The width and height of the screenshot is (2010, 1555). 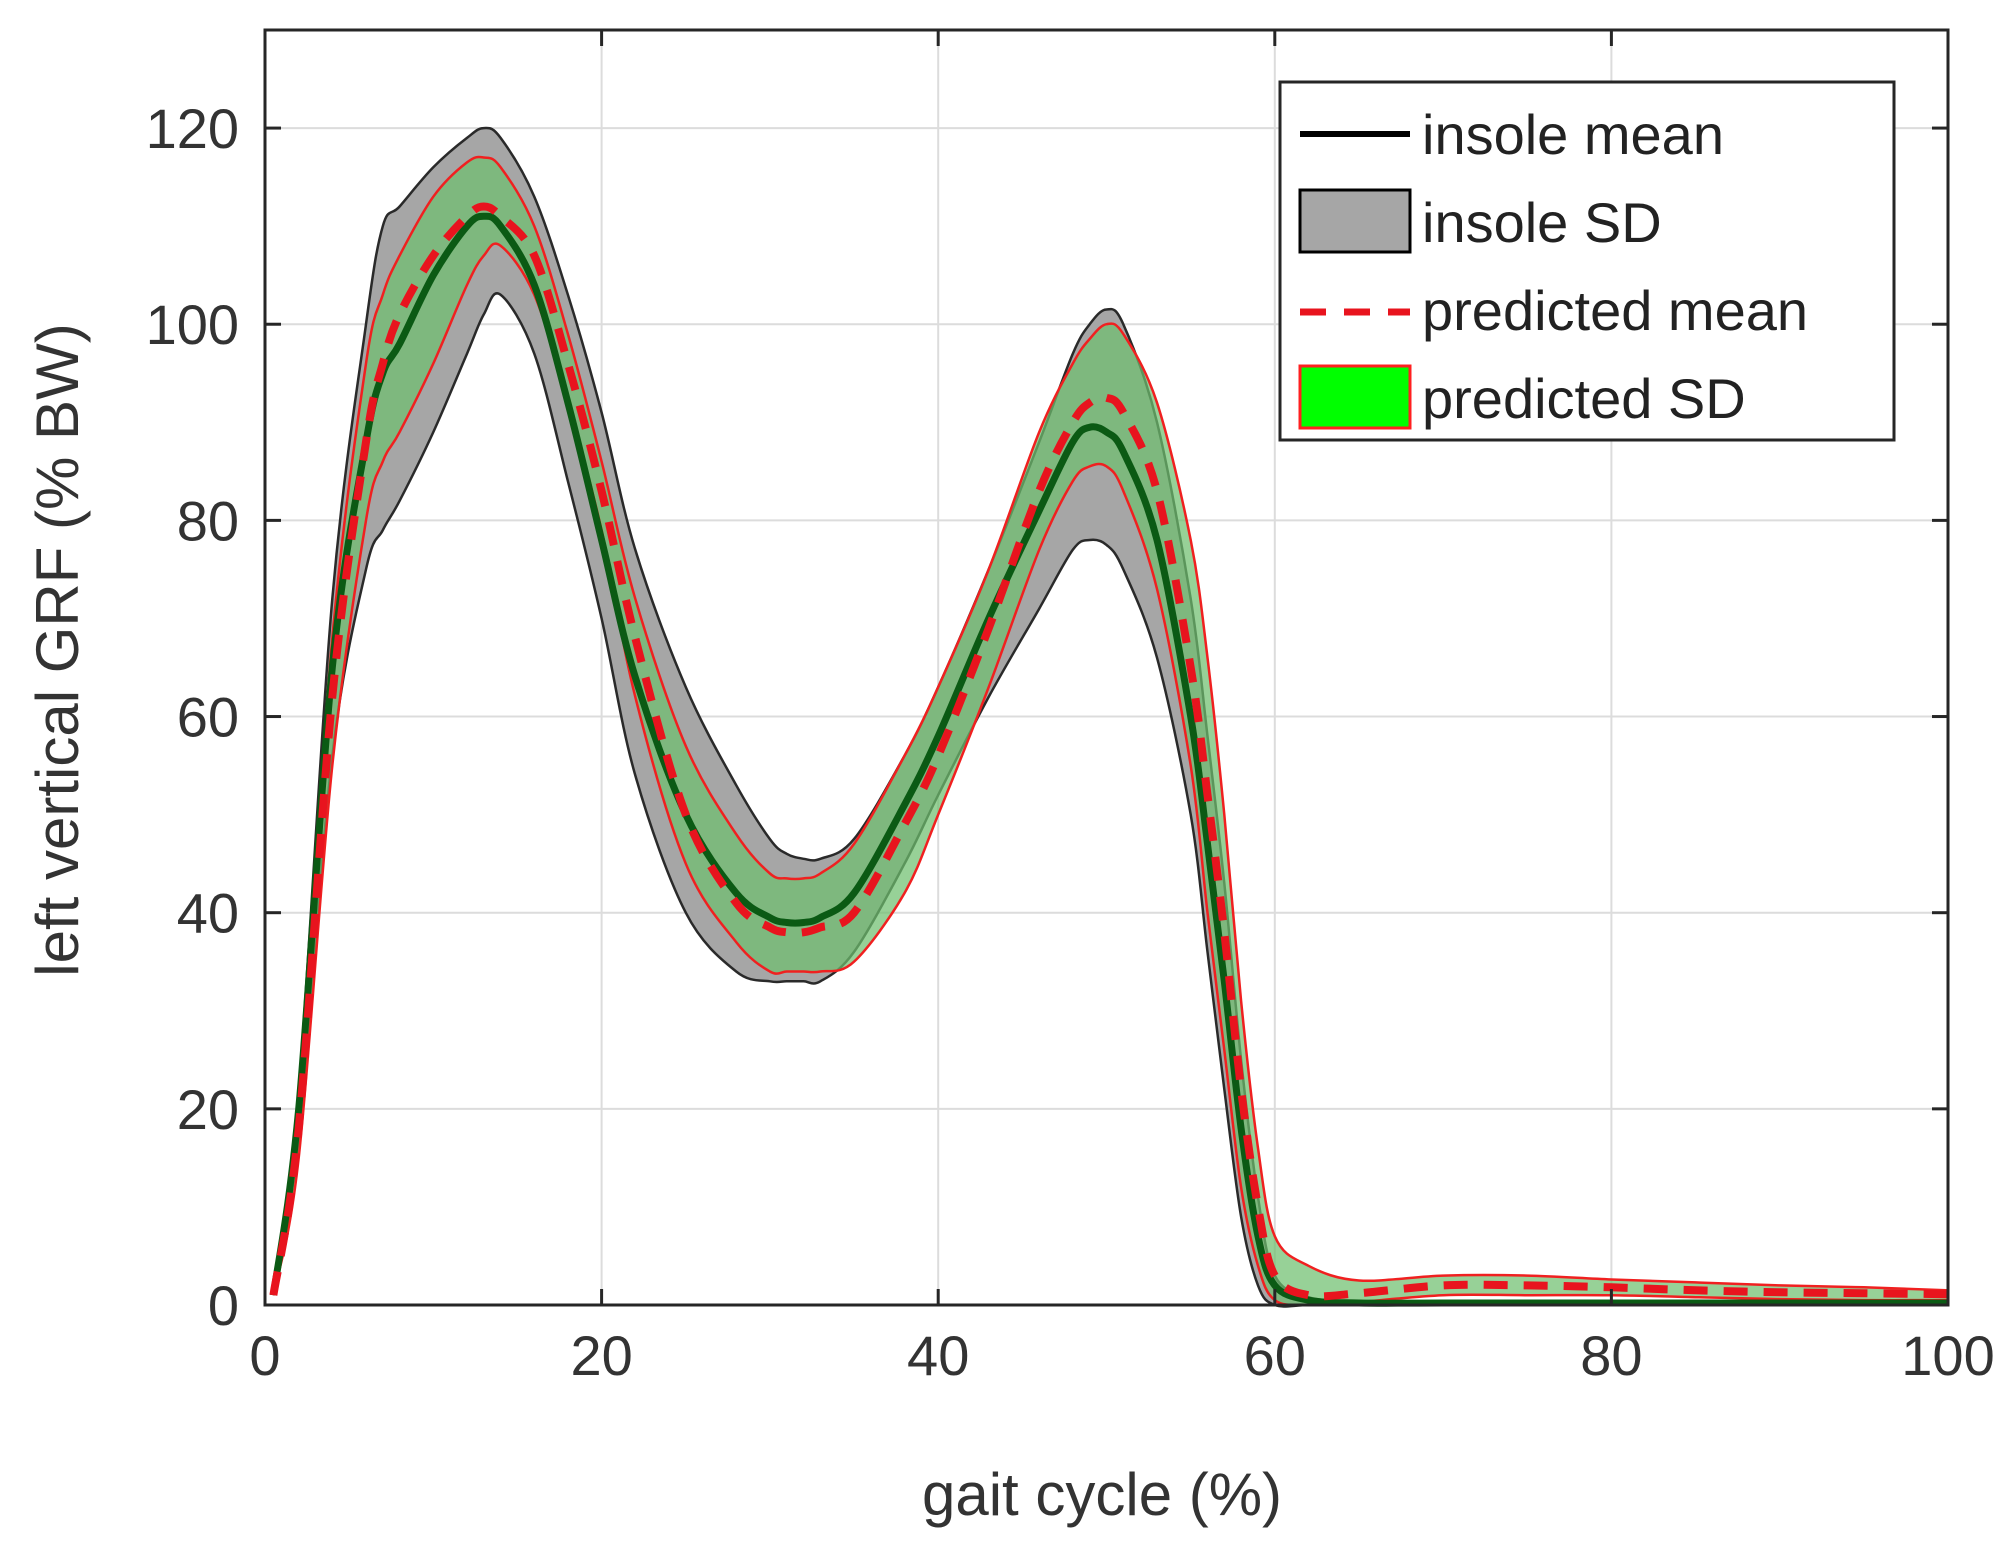 What do you see at coordinates (1542, 222) in the screenshot?
I see `legend-insole-sd-label: insole SD` at bounding box center [1542, 222].